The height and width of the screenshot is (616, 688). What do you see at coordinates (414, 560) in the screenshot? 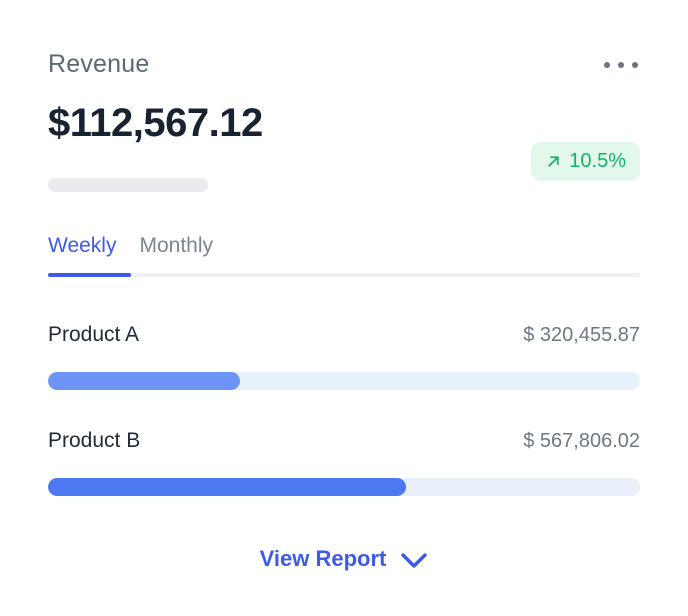
I see `chevron-down-icon` at bounding box center [414, 560].